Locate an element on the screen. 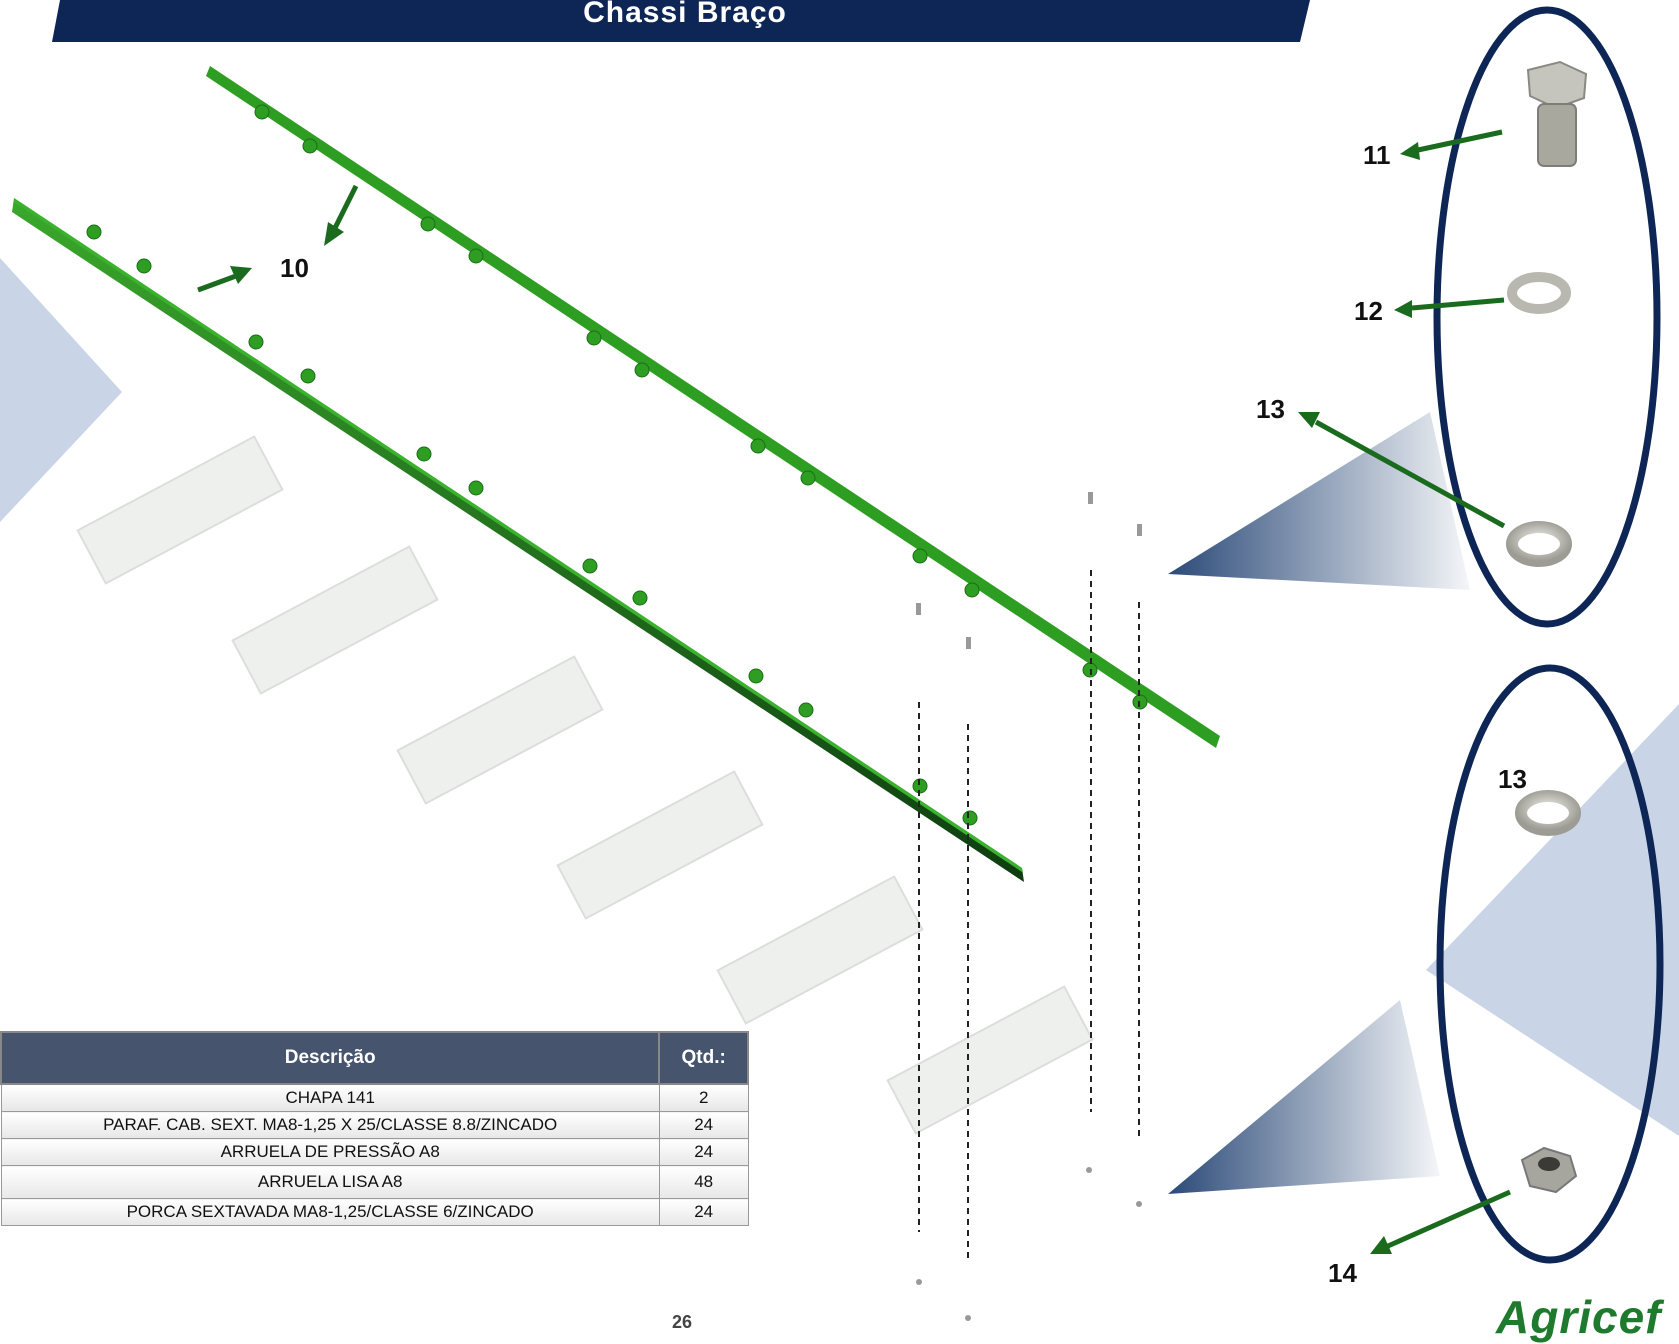  zoom-beam-upper is located at coordinates (1319, 501).